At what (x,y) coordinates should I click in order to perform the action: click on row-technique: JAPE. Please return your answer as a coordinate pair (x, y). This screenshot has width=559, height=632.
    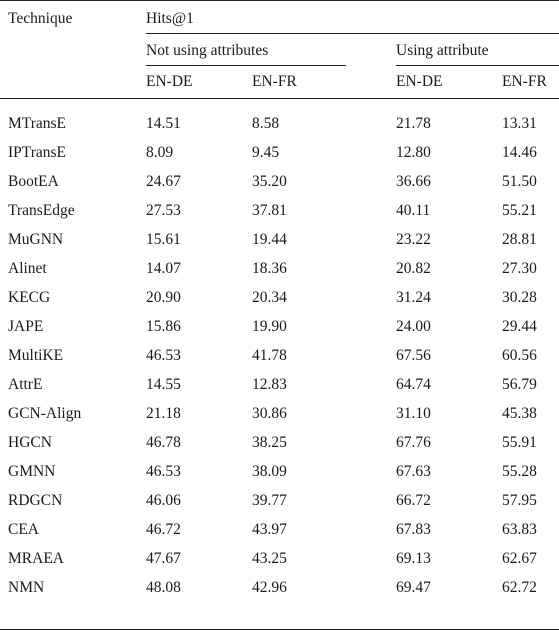
    Looking at the image, I should click on (26, 326).